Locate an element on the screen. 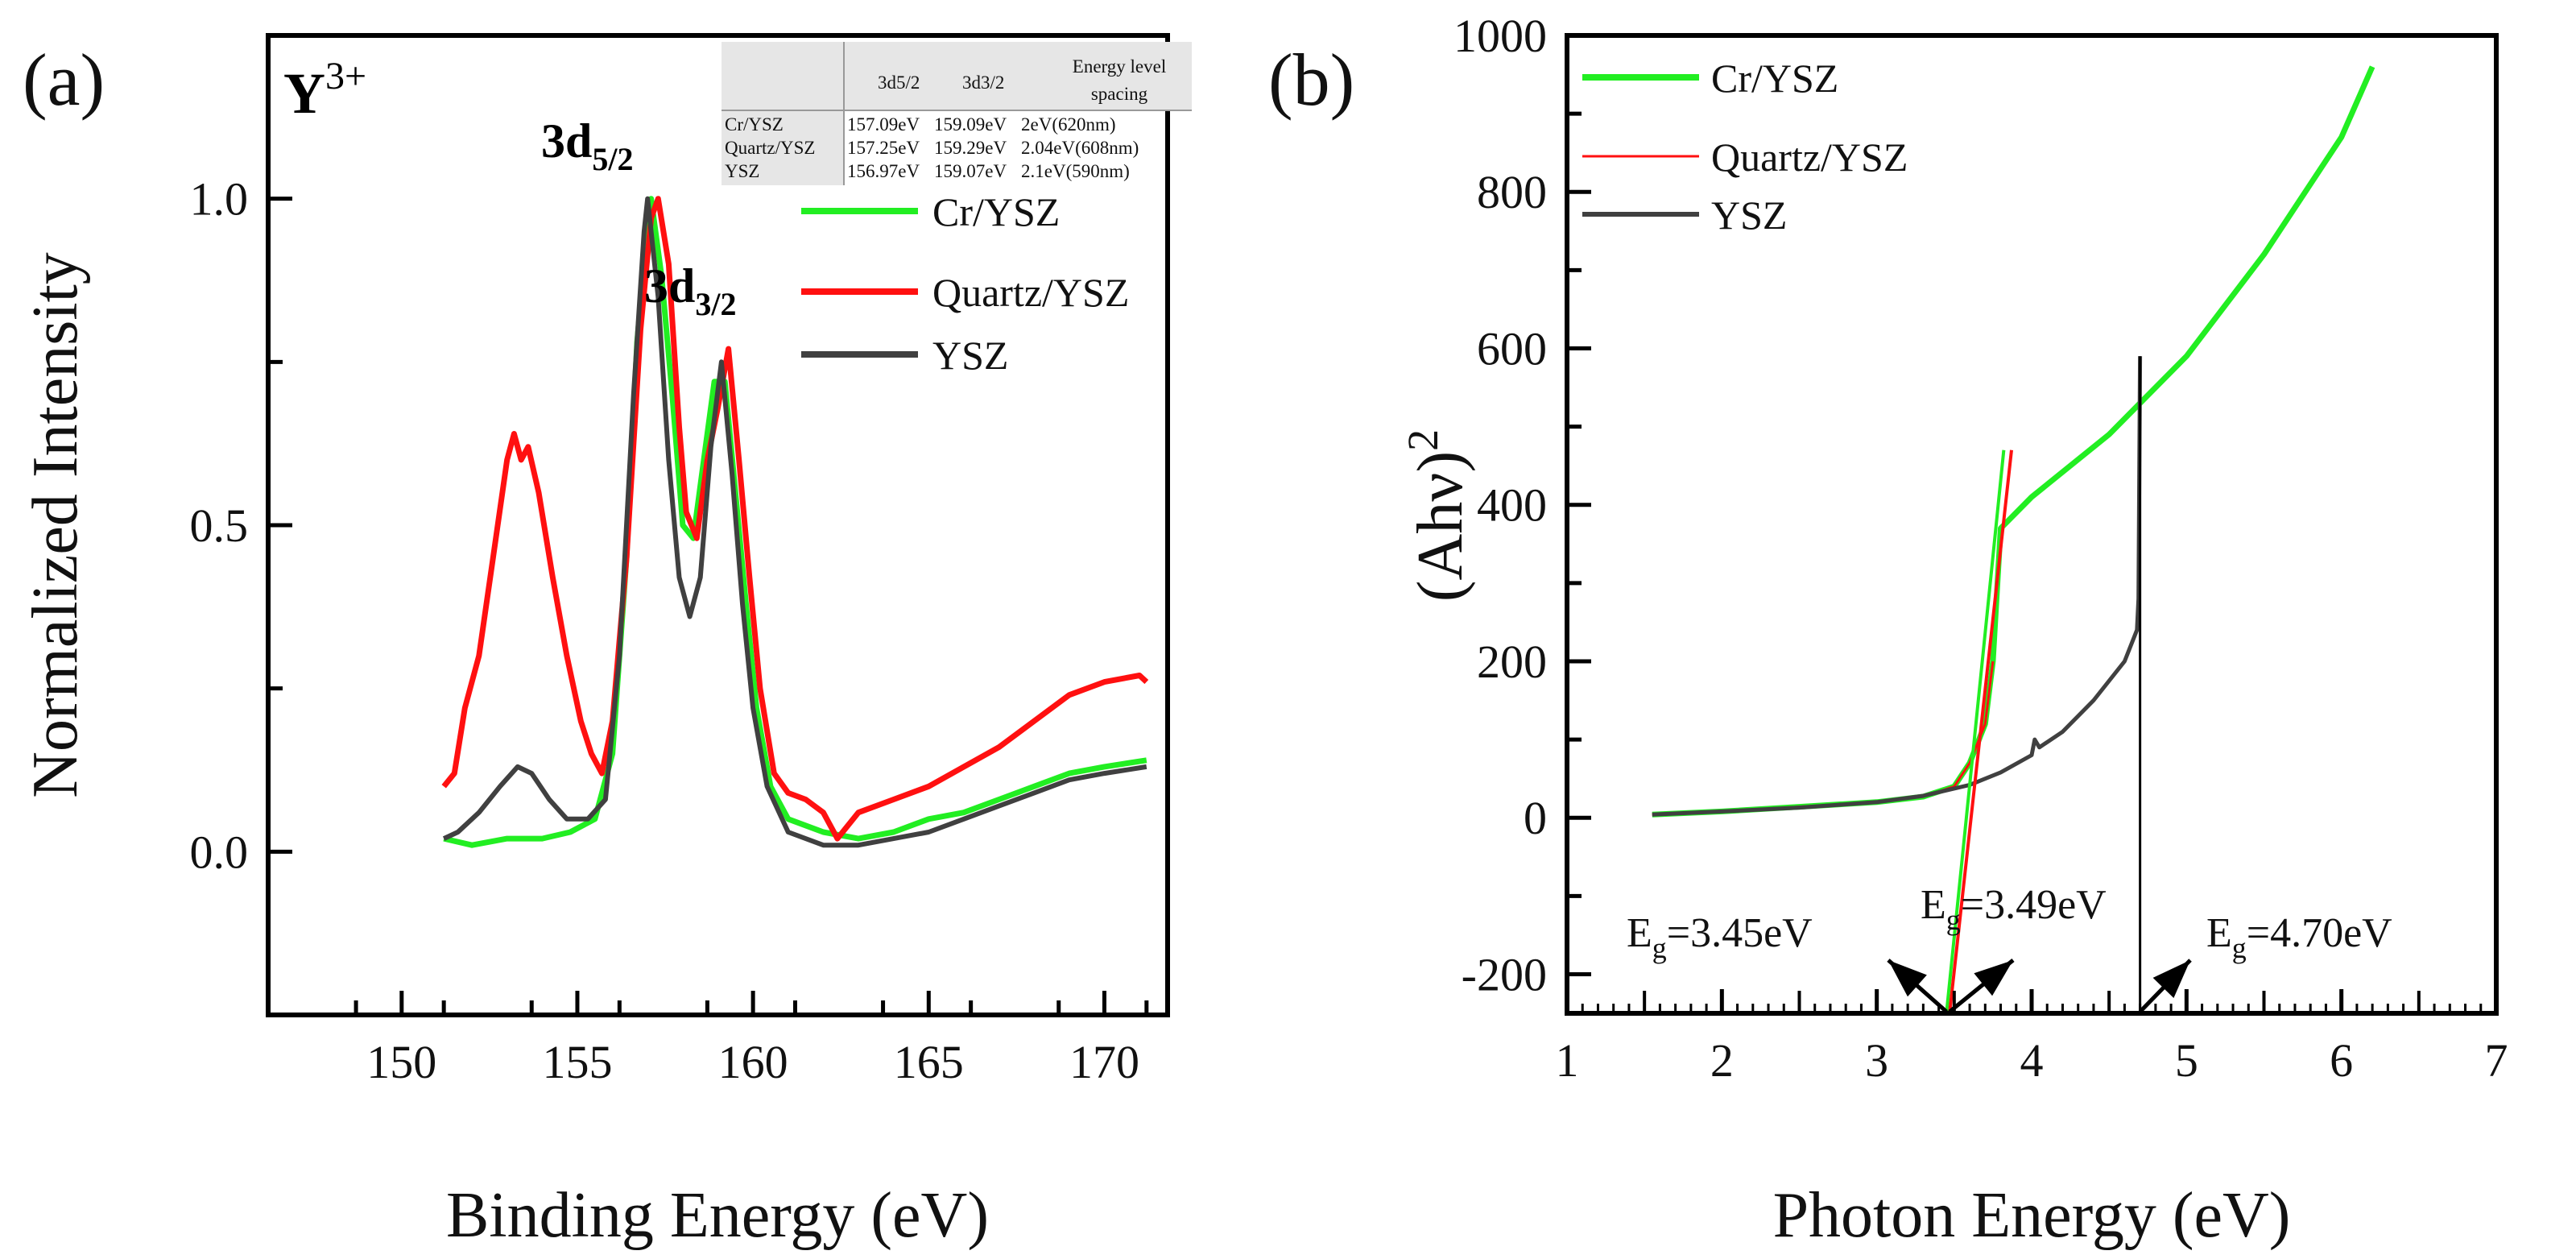  table-row-label: Quartz/YSZ is located at coordinates (770, 148).